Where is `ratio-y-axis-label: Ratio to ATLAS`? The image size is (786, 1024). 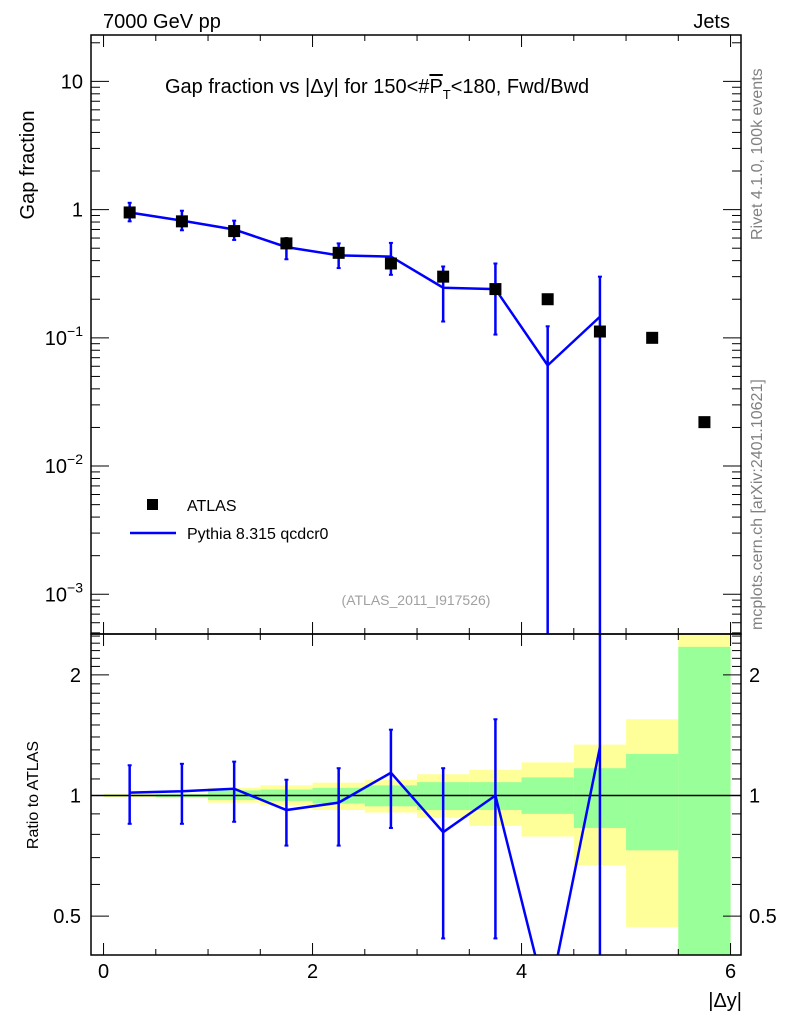 ratio-y-axis-label: Ratio to ATLAS is located at coordinates (33, 795).